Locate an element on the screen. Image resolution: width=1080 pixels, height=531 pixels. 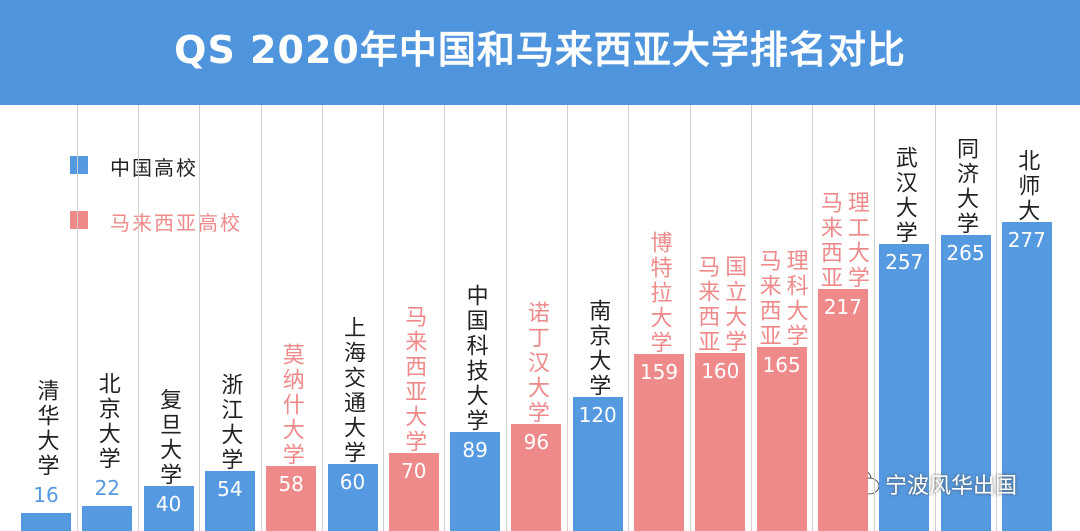
legend-label: 马来西亚高校 is located at coordinates (176, 223).